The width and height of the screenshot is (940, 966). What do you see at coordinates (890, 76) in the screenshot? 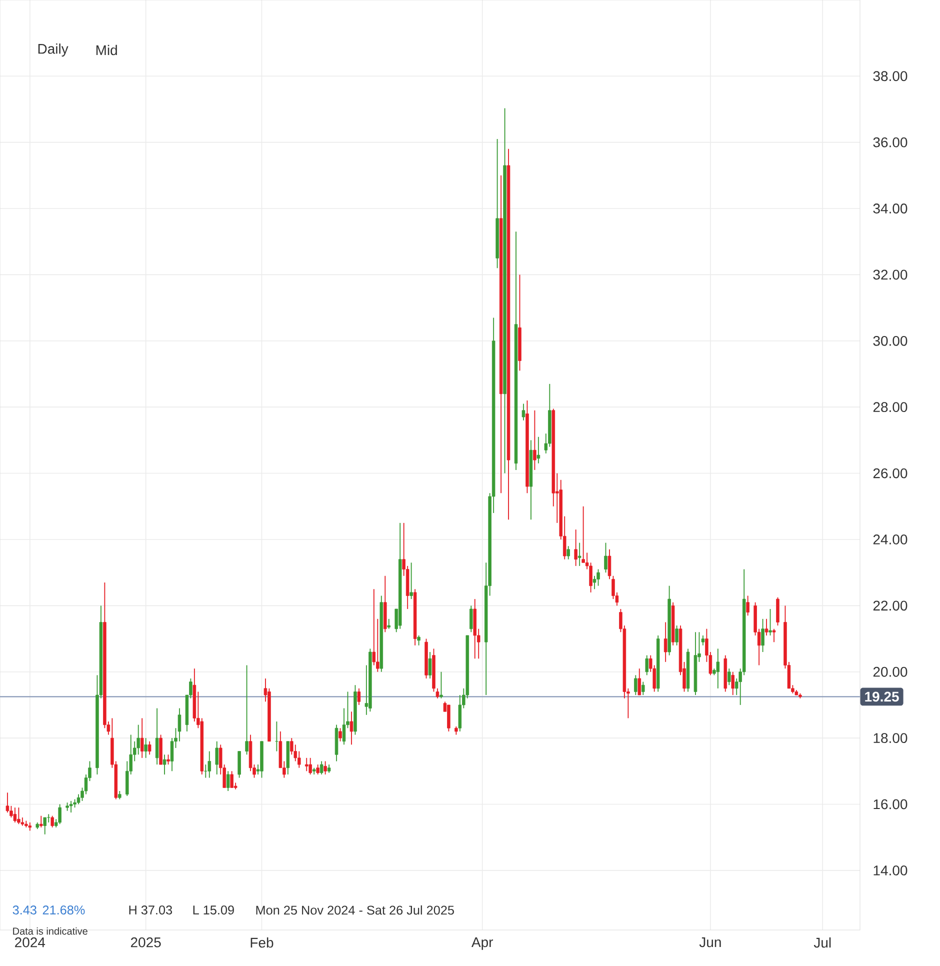
I see `y-tick-label: 38.00` at bounding box center [890, 76].